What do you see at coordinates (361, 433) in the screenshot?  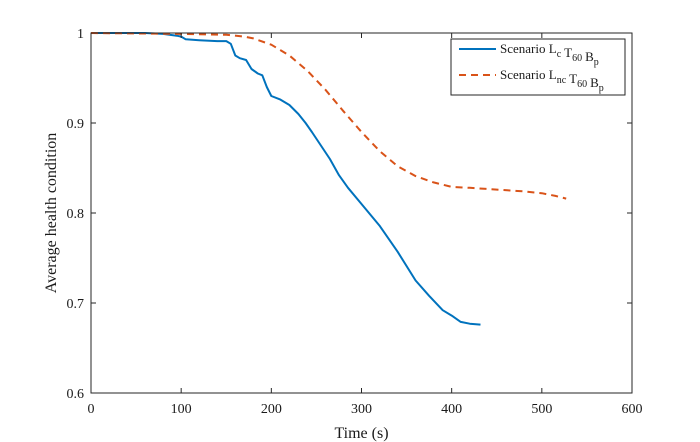 I see `x-axis-title: Time (s)` at bounding box center [361, 433].